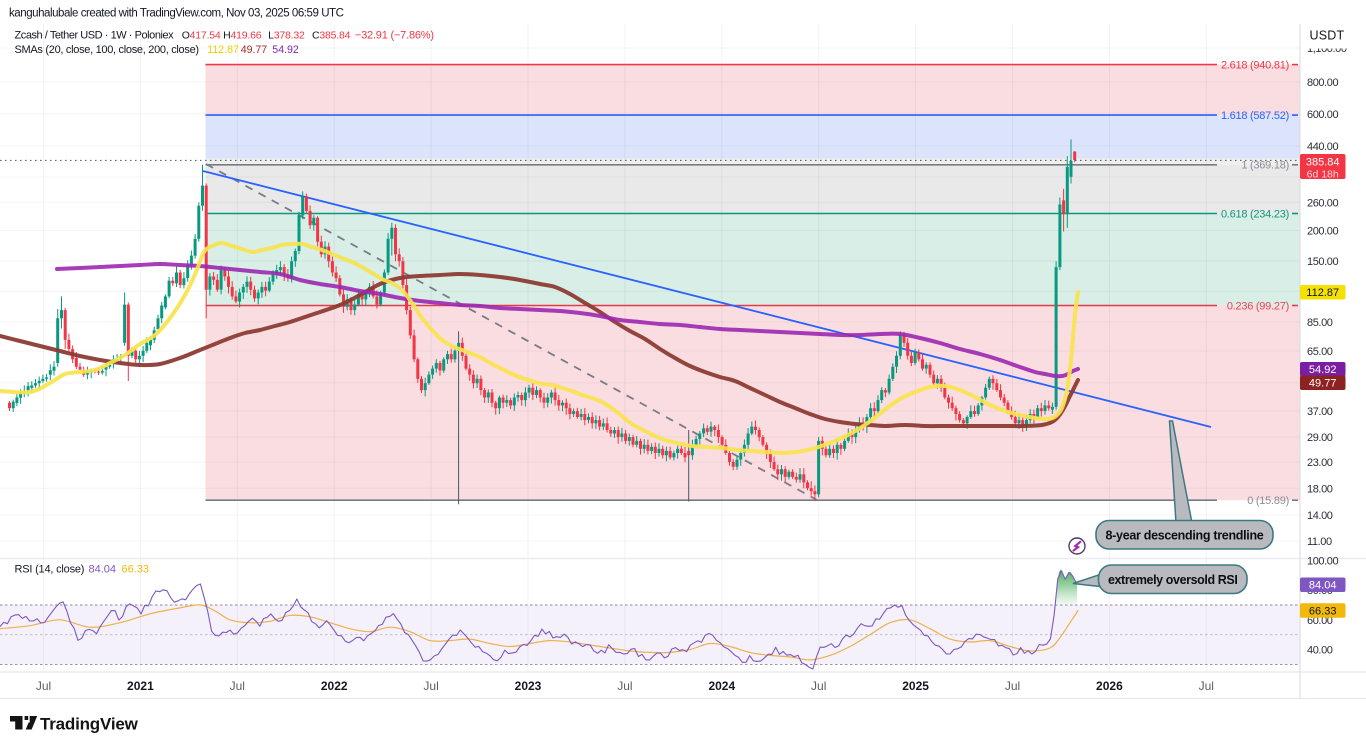 The width and height of the screenshot is (1366, 747). What do you see at coordinates (1323, 203) in the screenshot?
I see `svg-text: 260.00` at bounding box center [1323, 203].